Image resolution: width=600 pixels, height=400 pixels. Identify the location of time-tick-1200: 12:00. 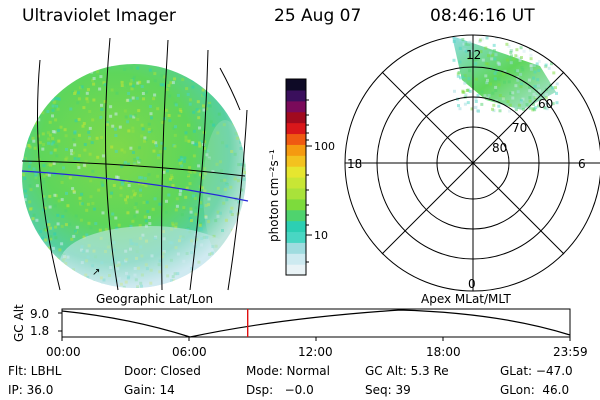
(315, 352).